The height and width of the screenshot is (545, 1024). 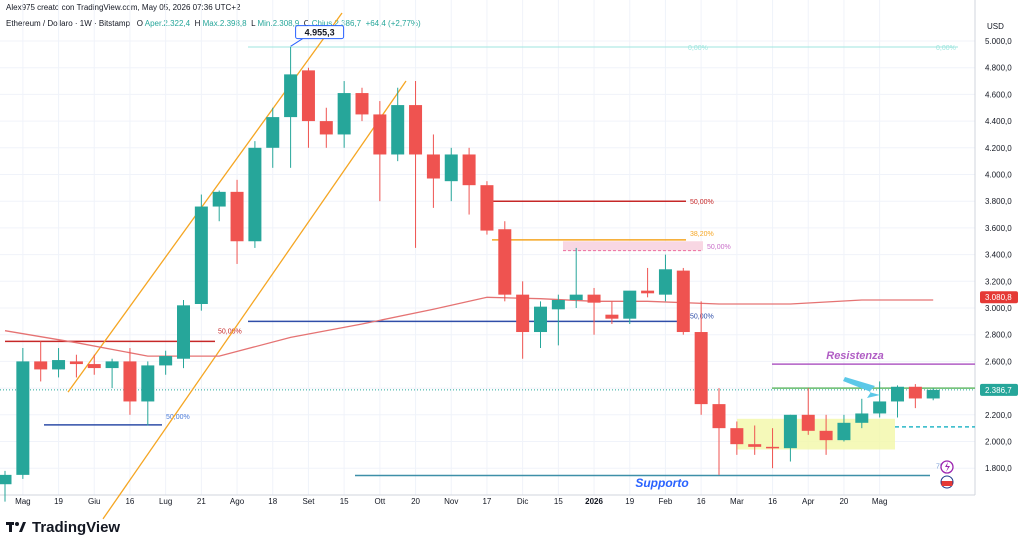 What do you see at coordinates (861, 387) in the screenshot?
I see `cyan-arrow` at bounding box center [861, 387].